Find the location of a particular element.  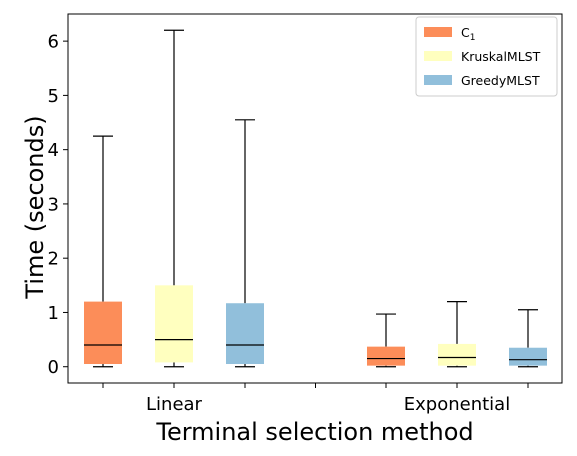

box-c-linear is located at coordinates (103, 251).